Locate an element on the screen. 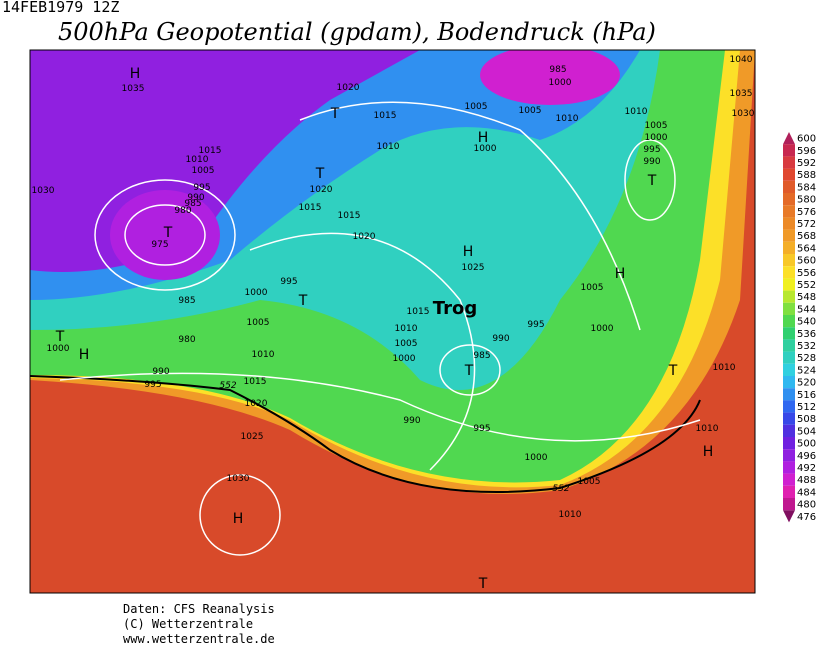 This screenshot has height=651, width=818. colorbar-label: 592 is located at coordinates (806, 163).